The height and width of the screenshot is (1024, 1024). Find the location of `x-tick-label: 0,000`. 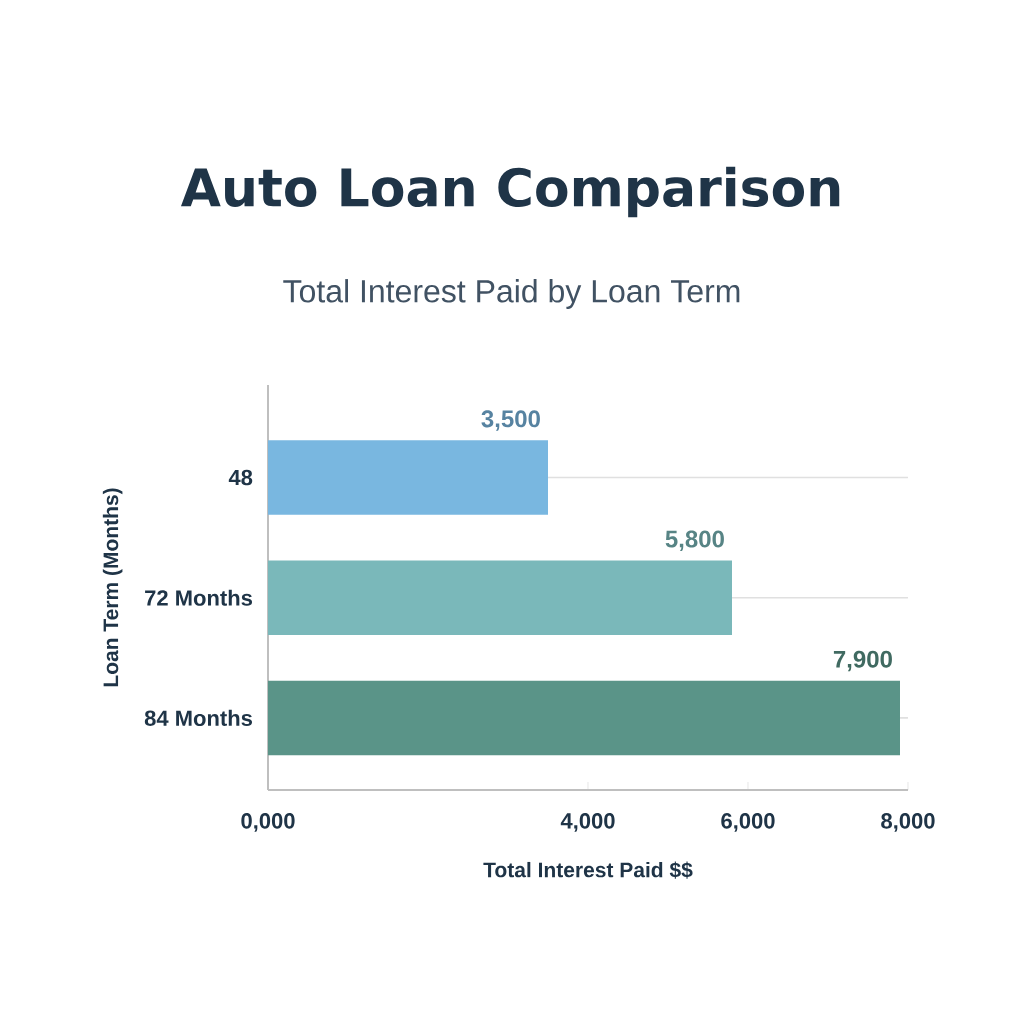

x-tick-label: 0,000 is located at coordinates (268, 822).